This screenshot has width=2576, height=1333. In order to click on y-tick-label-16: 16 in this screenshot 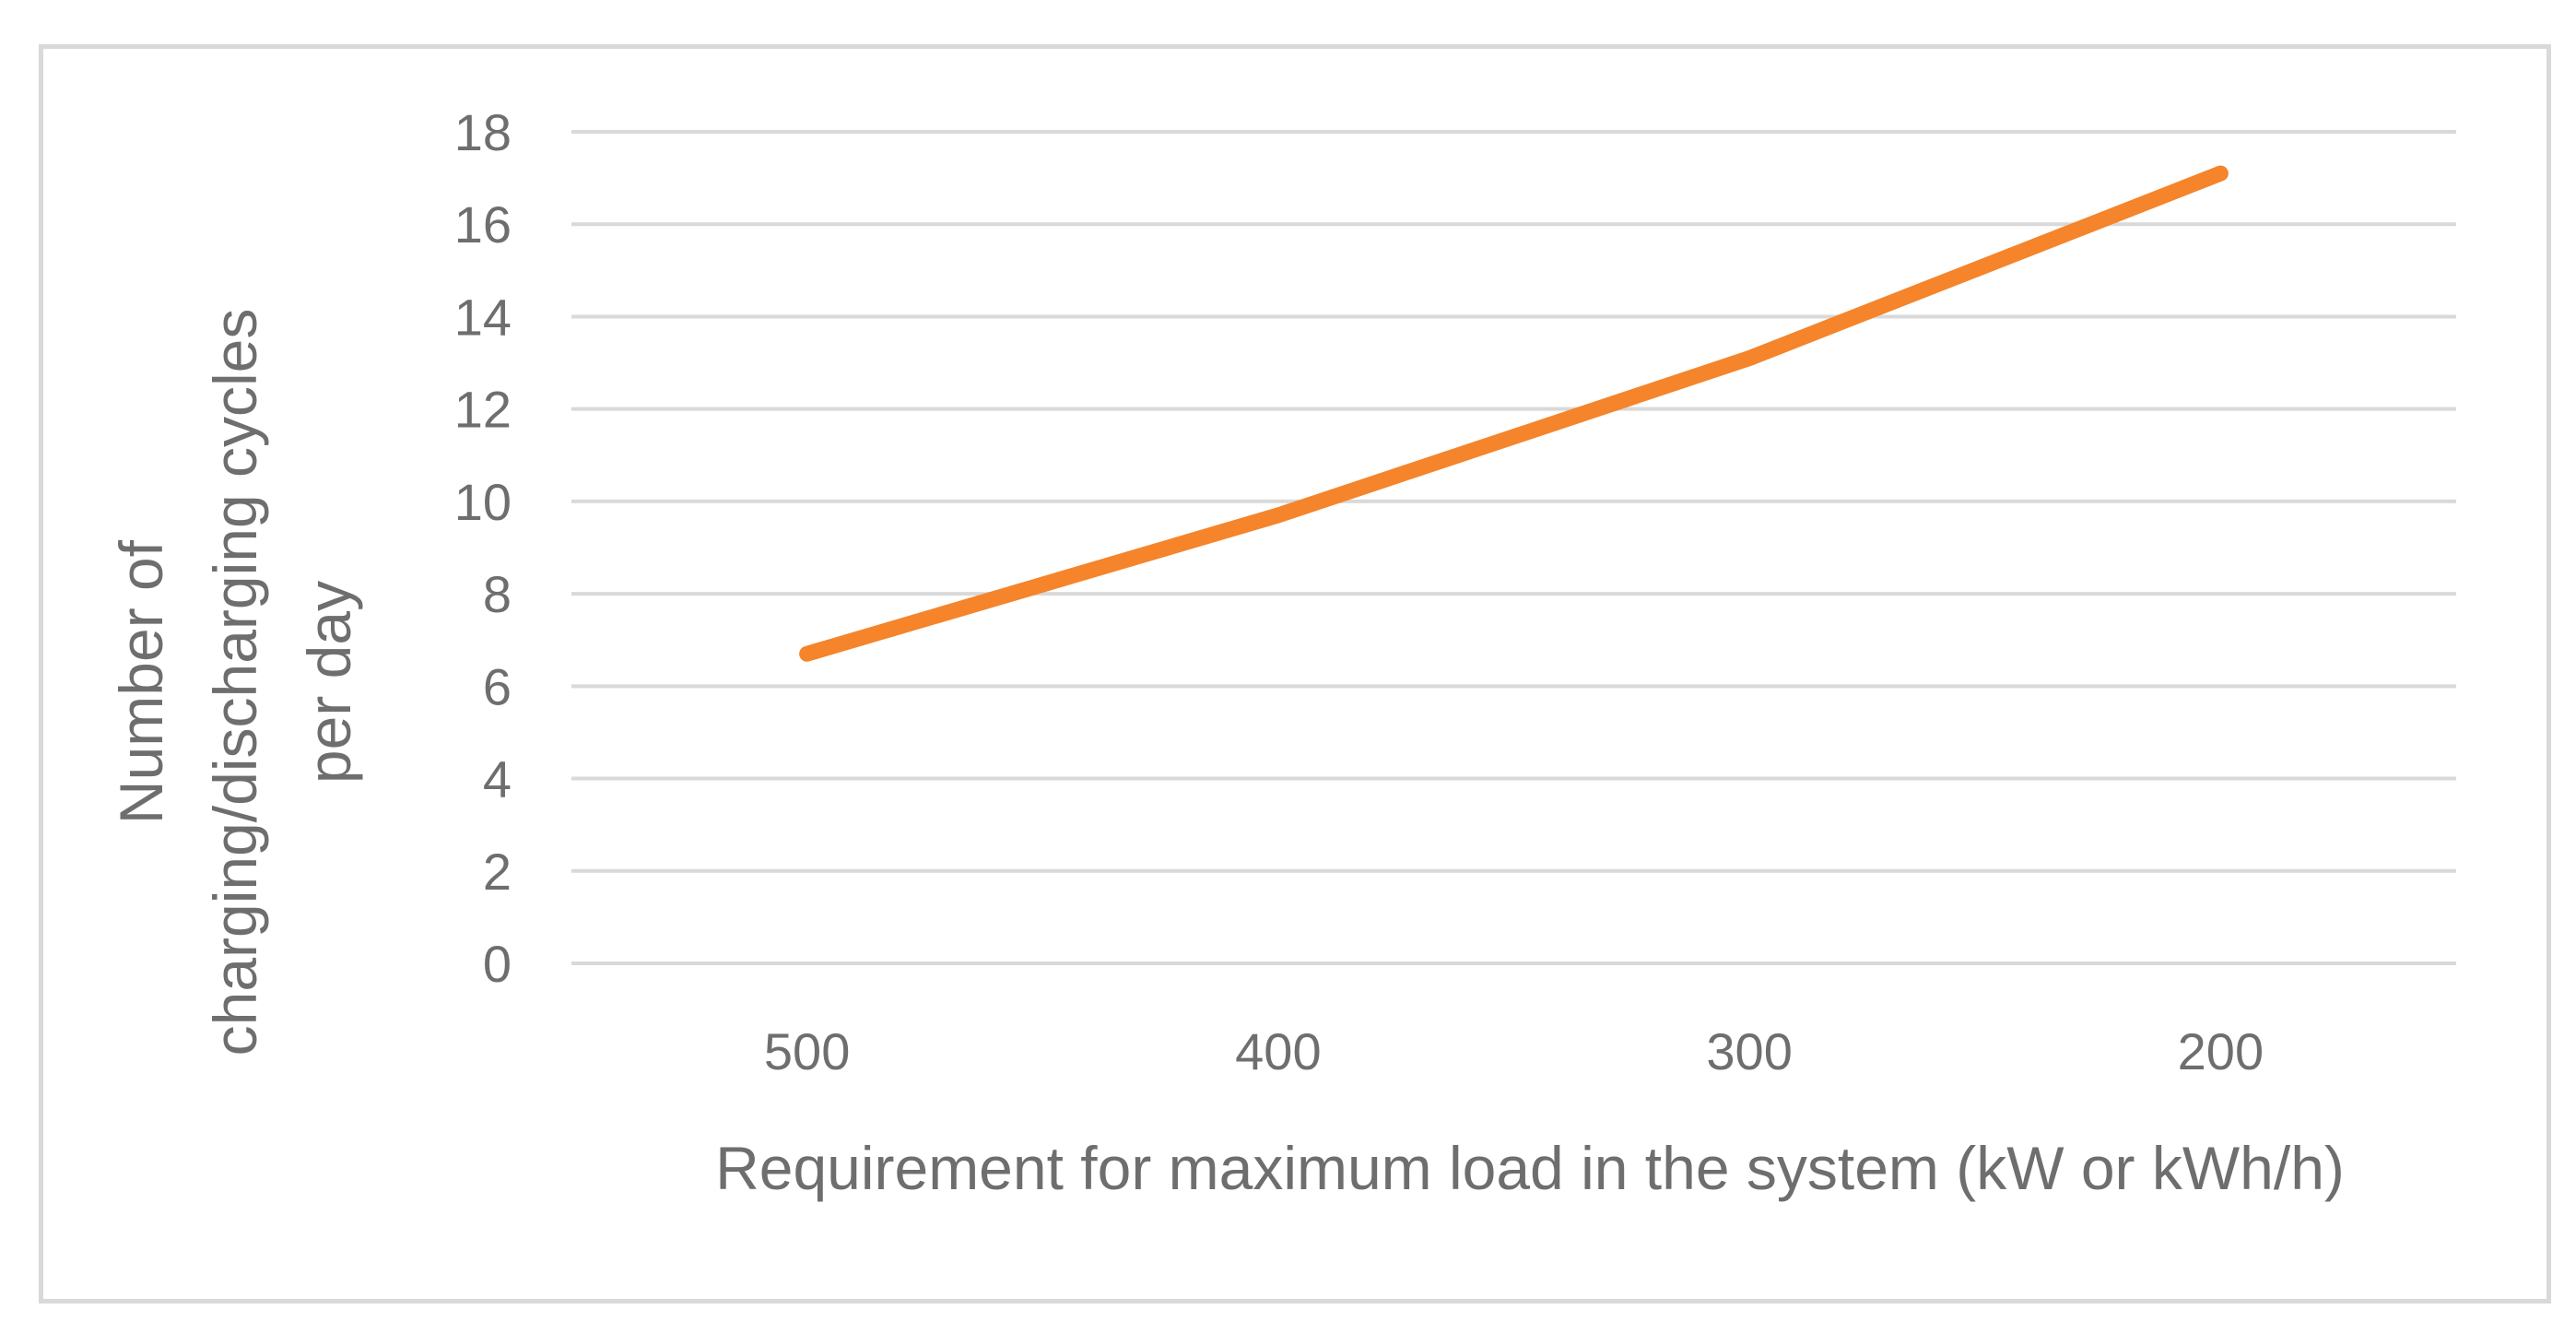, I will do `click(483, 224)`.